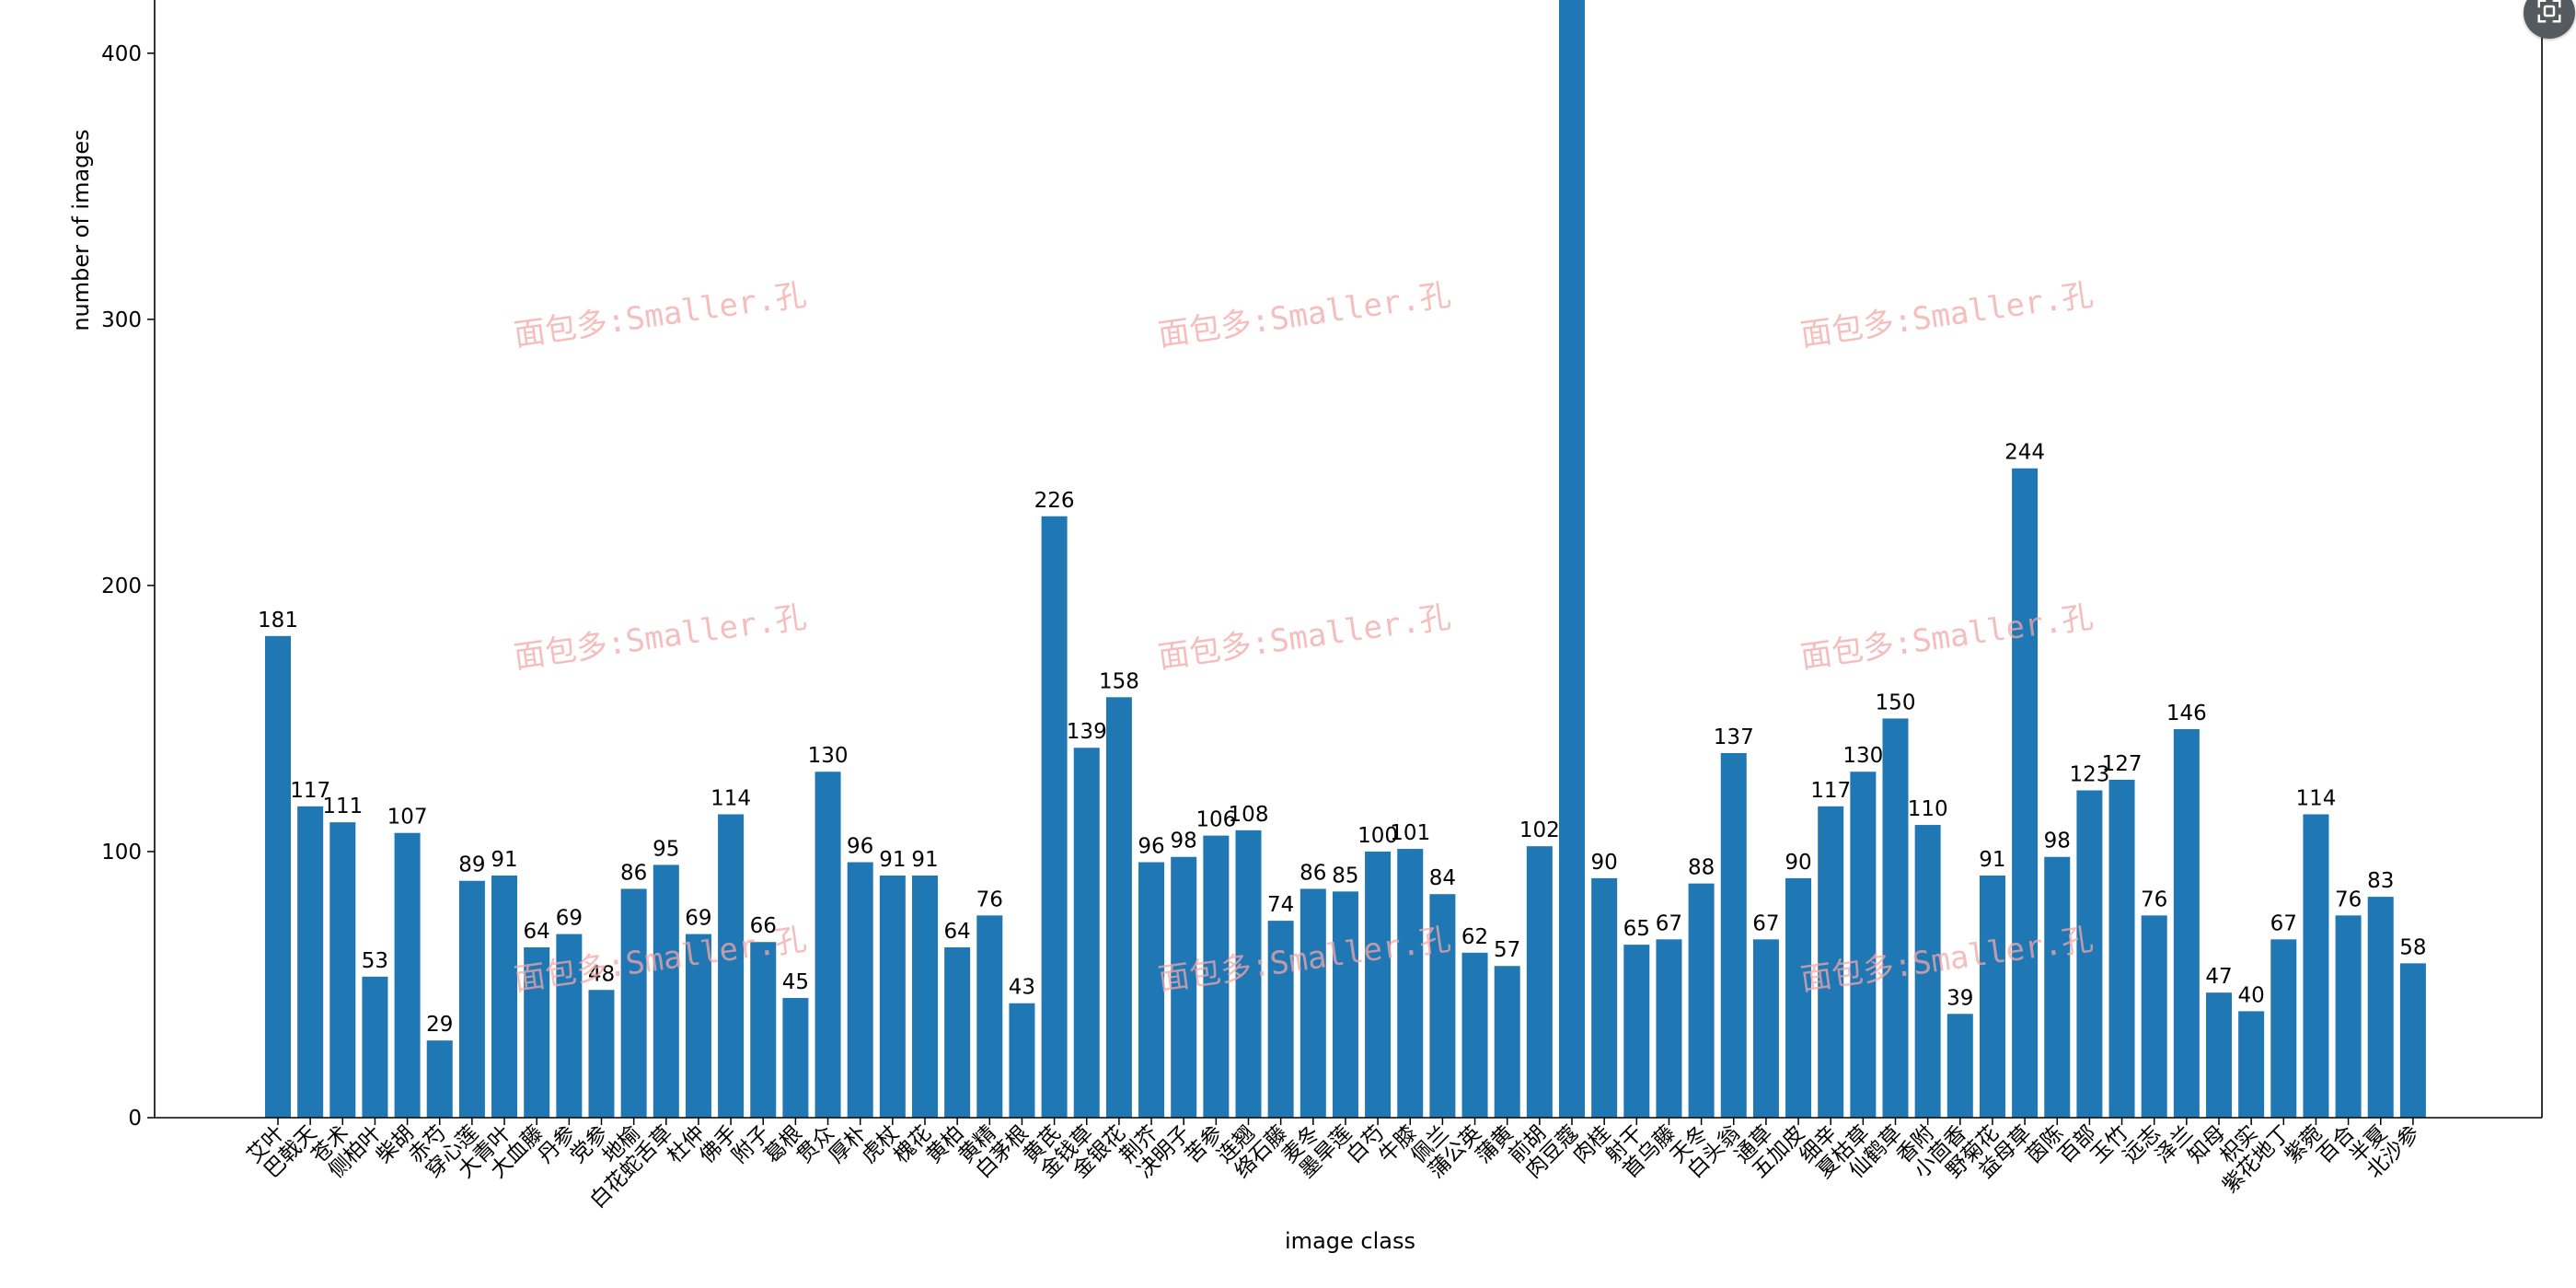  What do you see at coordinates (439, 1025) in the screenshot?
I see `data-label: 29` at bounding box center [439, 1025].